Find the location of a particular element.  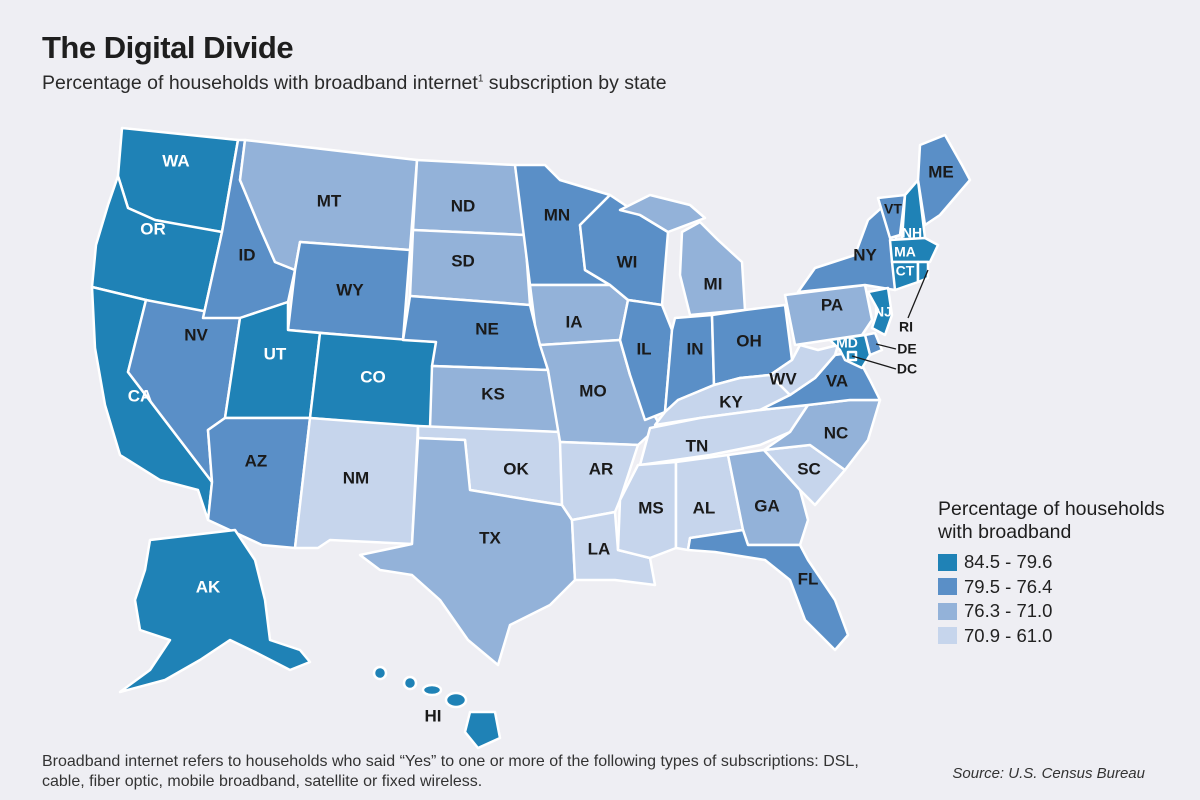

label-SC: SC is located at coordinates (809, 468).